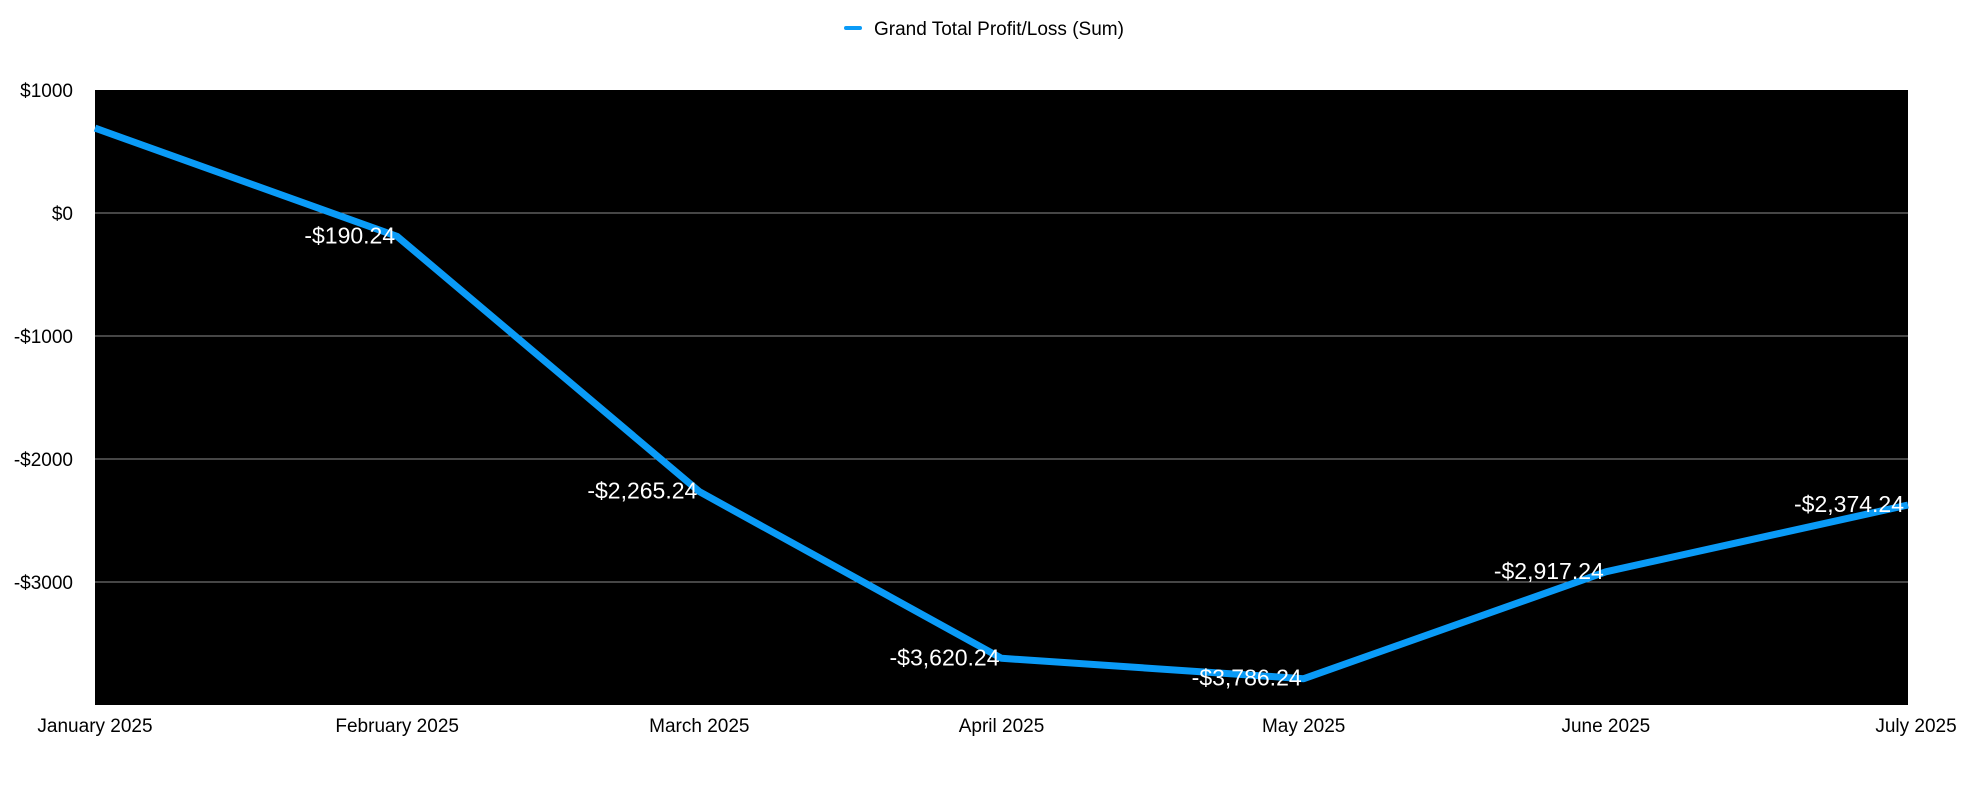  Describe the element at coordinates (945, 657) in the screenshot. I see `data-label-april-2025: -$3,620.24` at that location.